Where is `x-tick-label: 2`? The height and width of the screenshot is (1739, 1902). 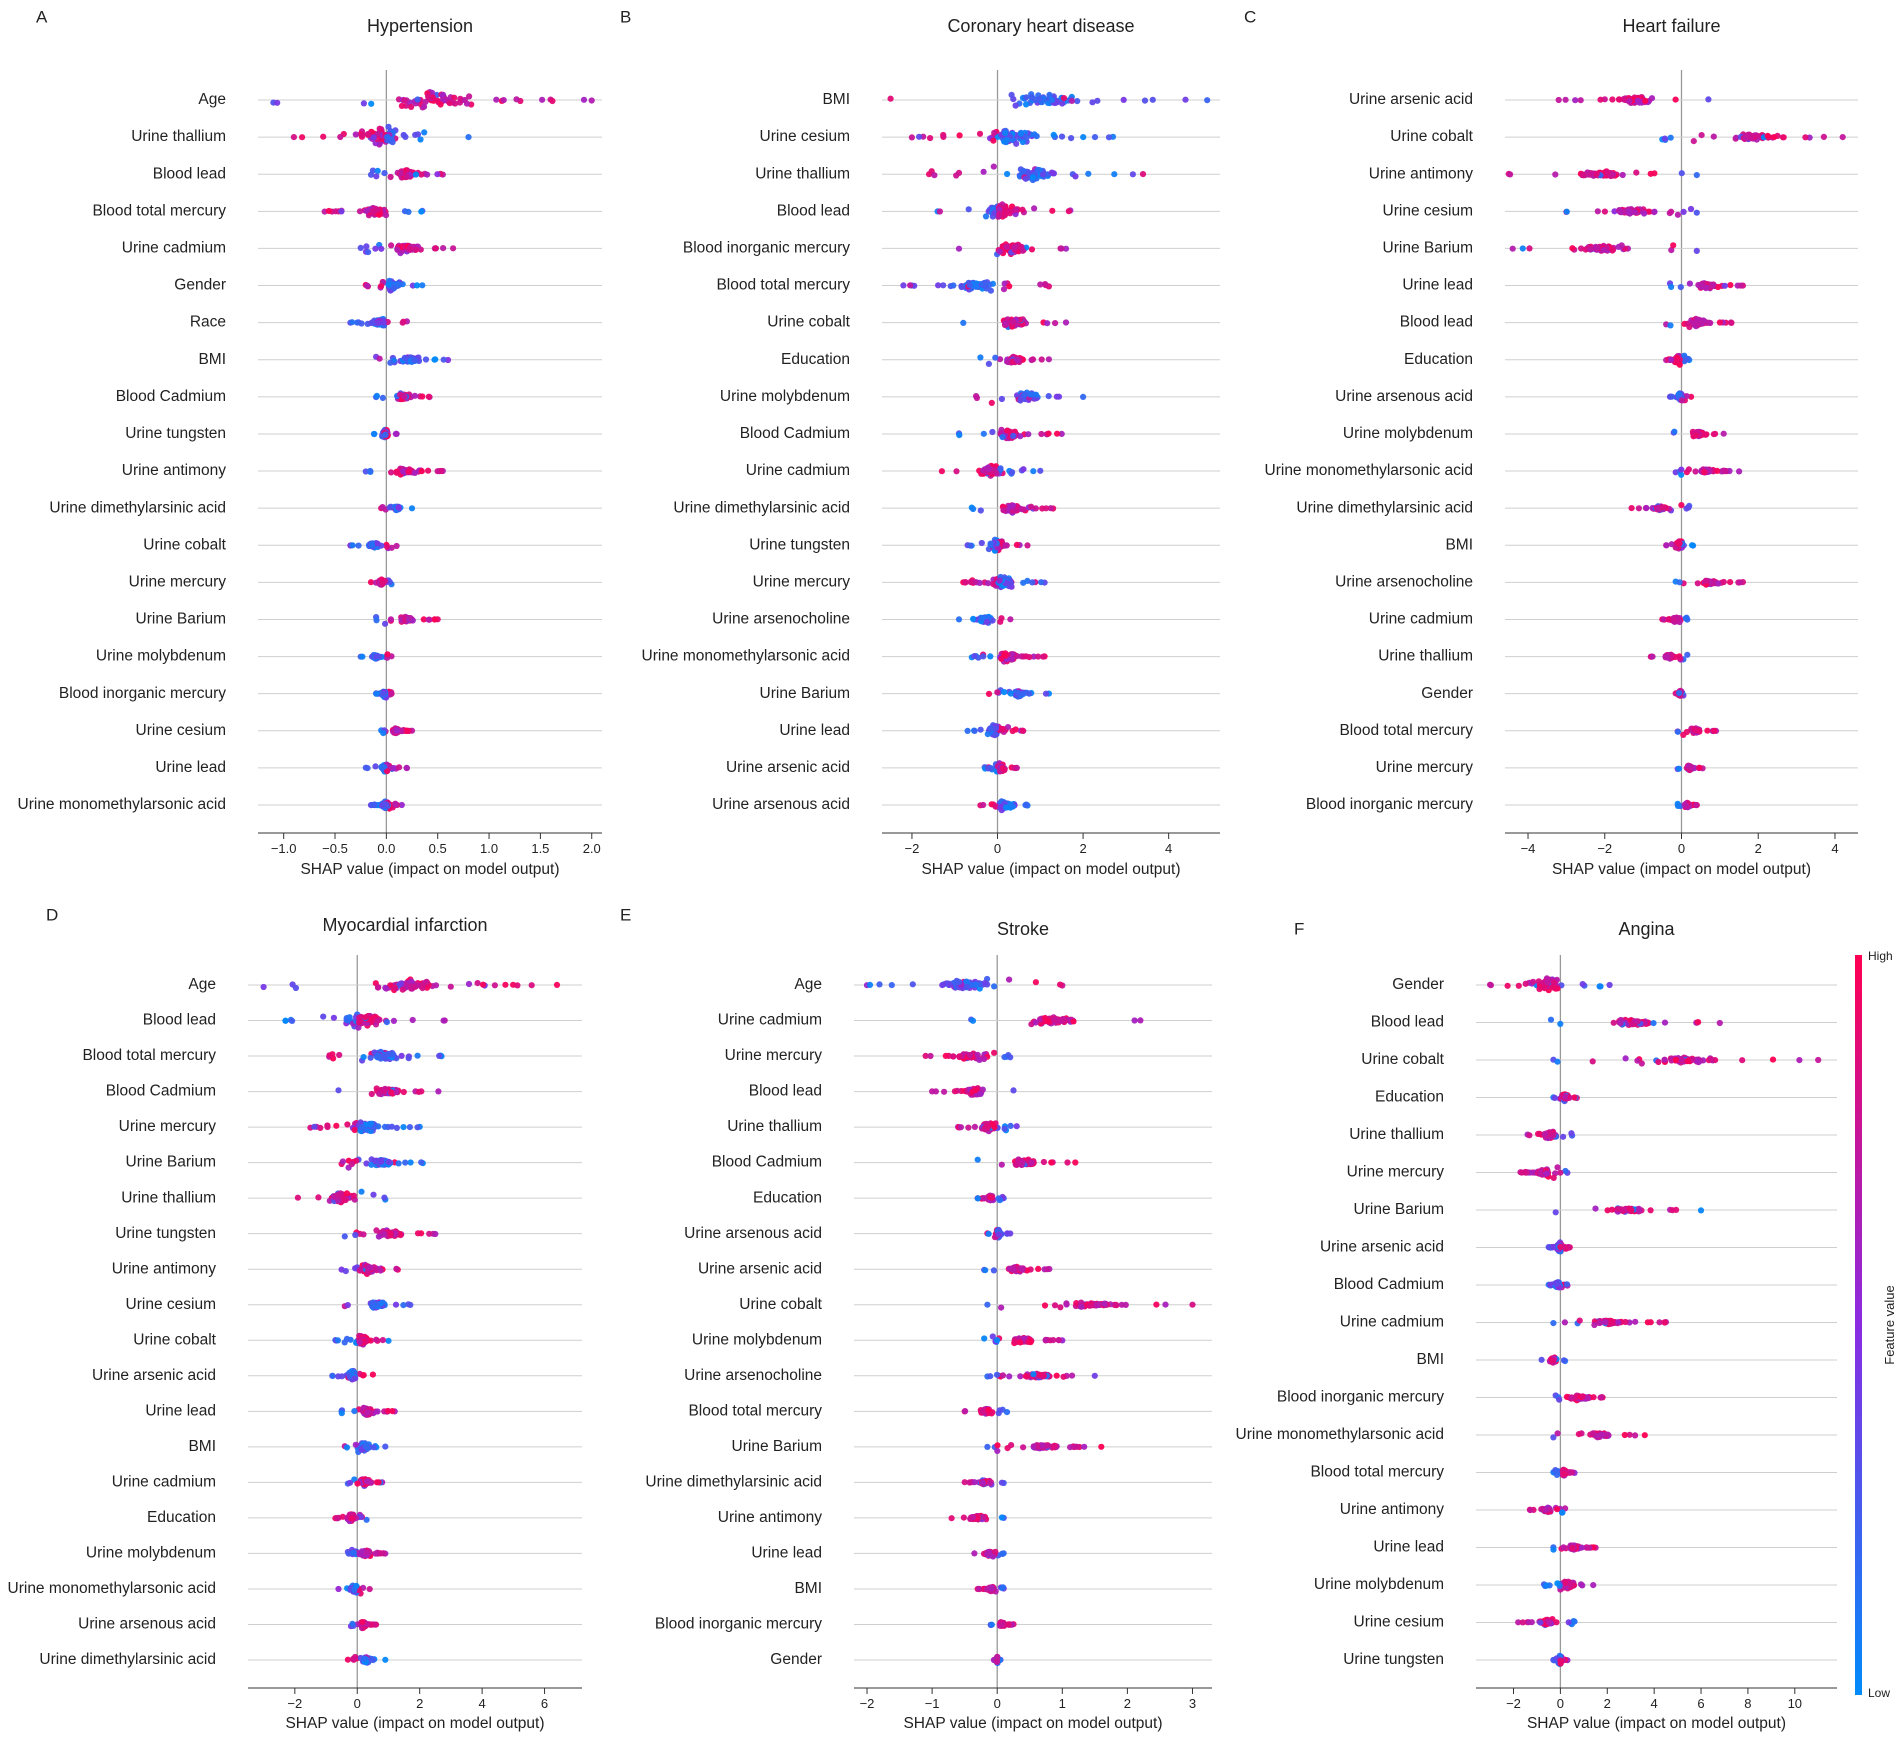
x-tick-label: 2 is located at coordinates (1082, 848).